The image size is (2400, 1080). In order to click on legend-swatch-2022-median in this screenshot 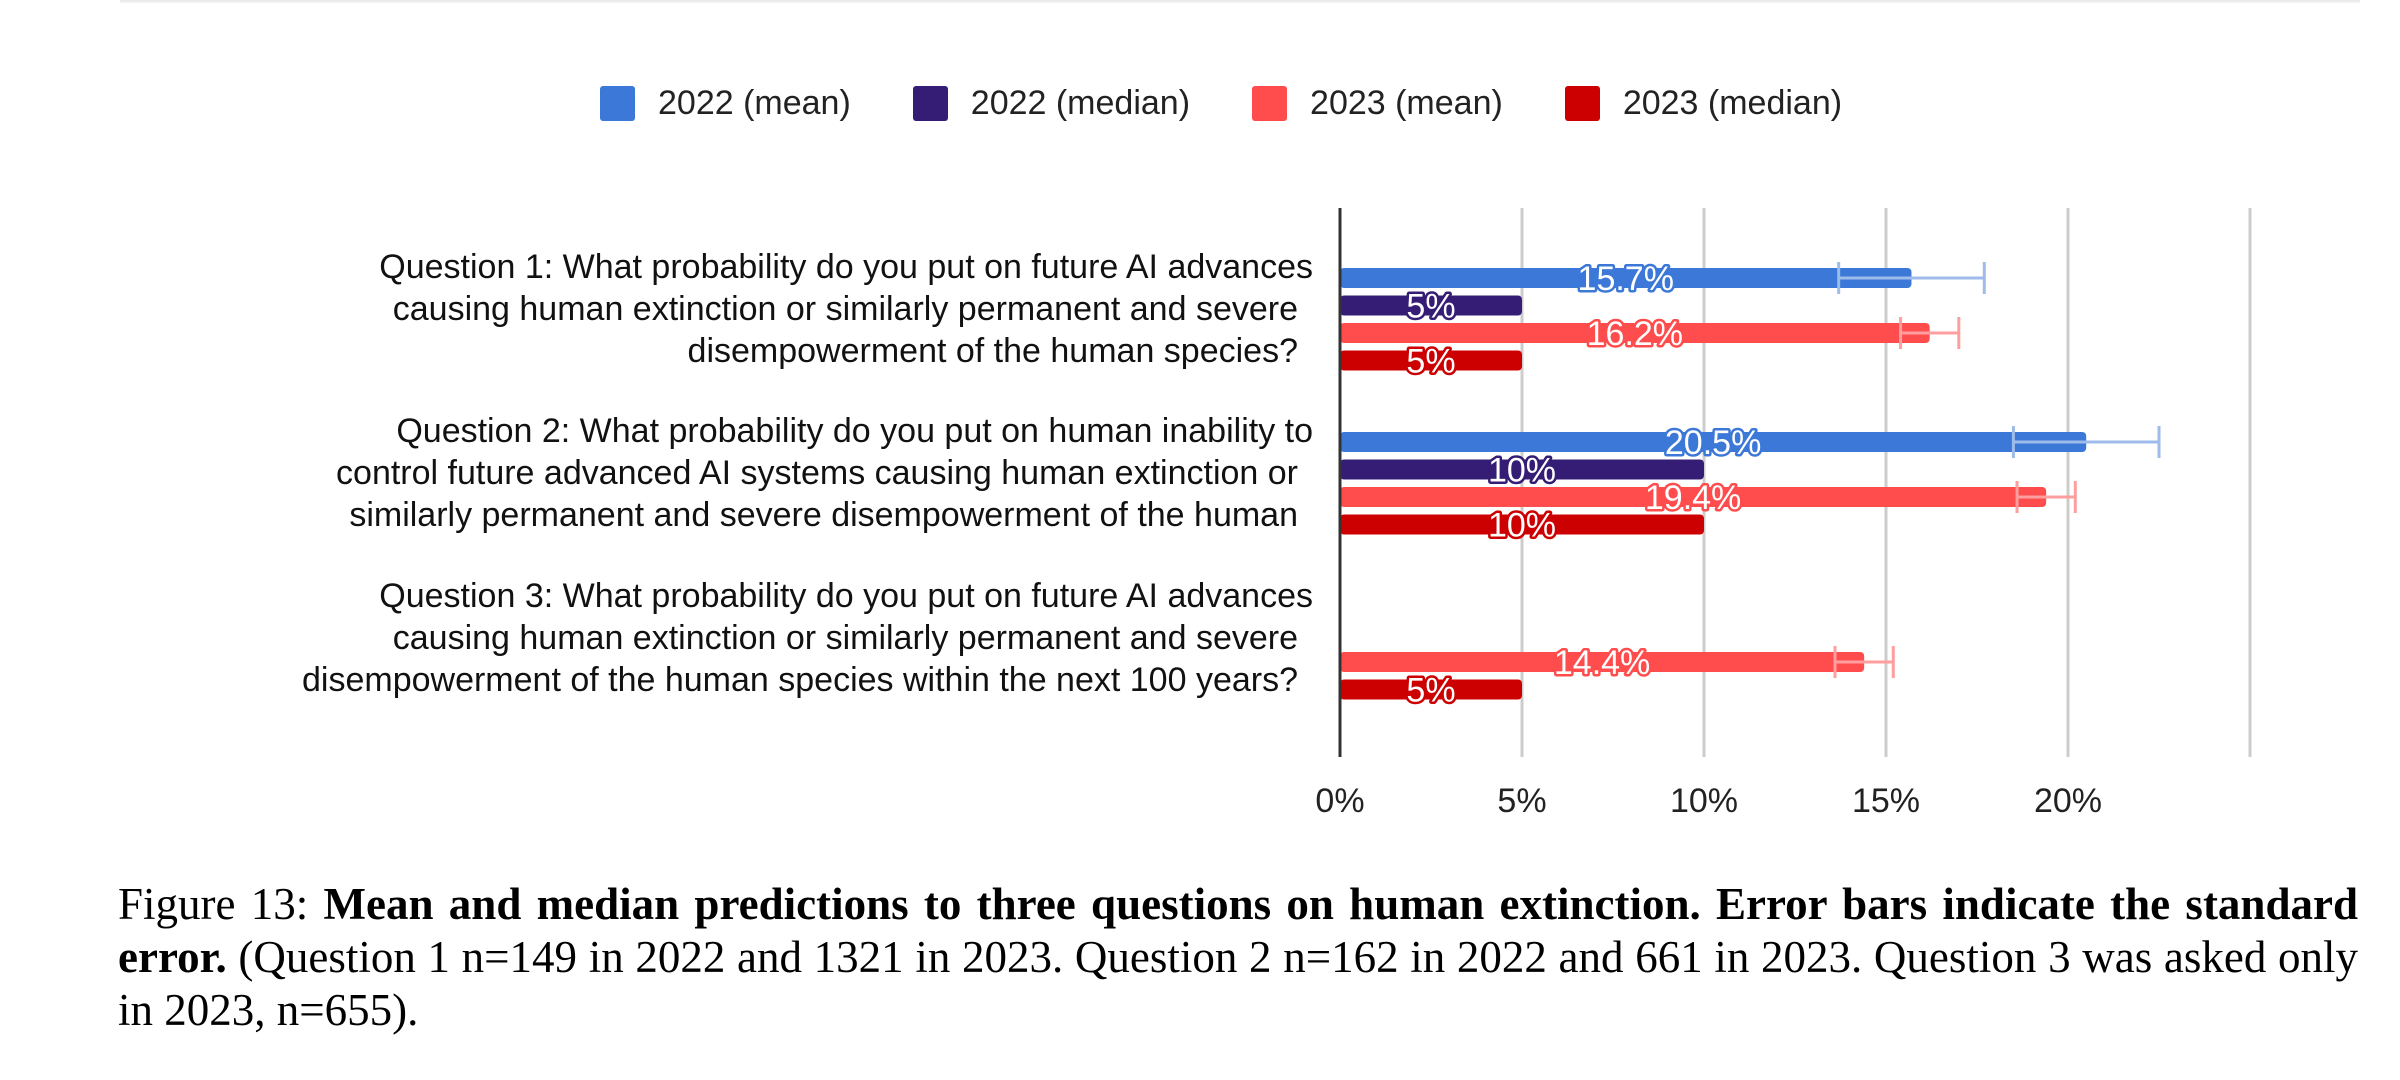, I will do `click(930, 103)`.